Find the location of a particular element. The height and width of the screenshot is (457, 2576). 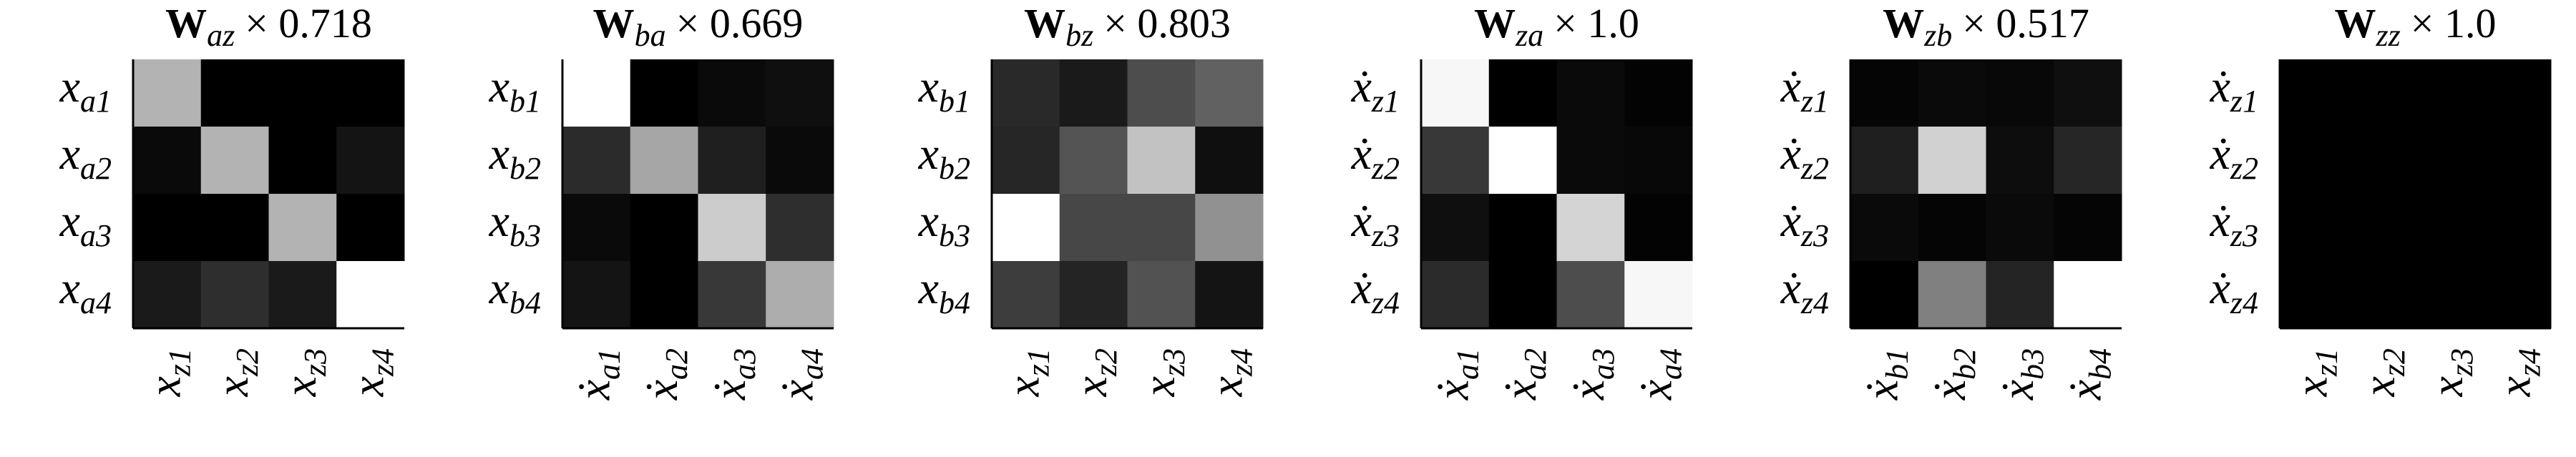

label-subscript: z3 is located at coordinates (315, 362).